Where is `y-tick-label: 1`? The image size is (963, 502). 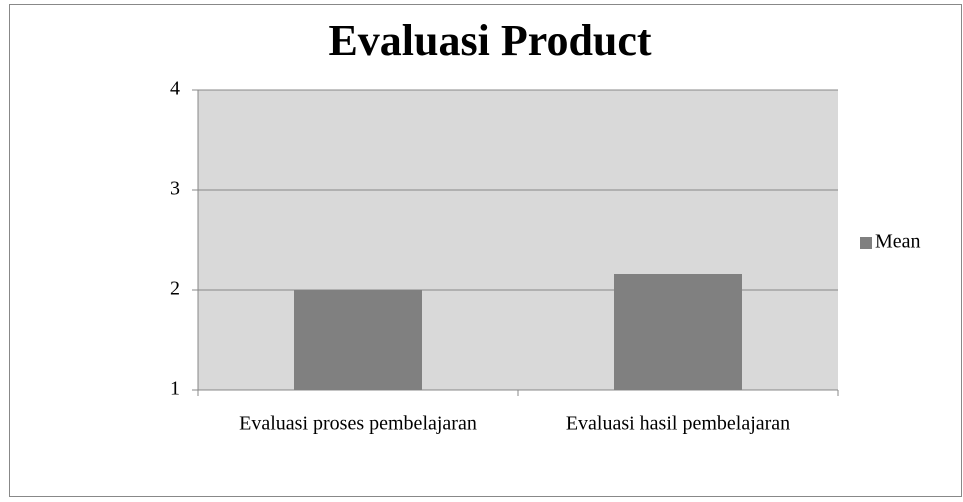
y-tick-label: 1 is located at coordinates (175, 389).